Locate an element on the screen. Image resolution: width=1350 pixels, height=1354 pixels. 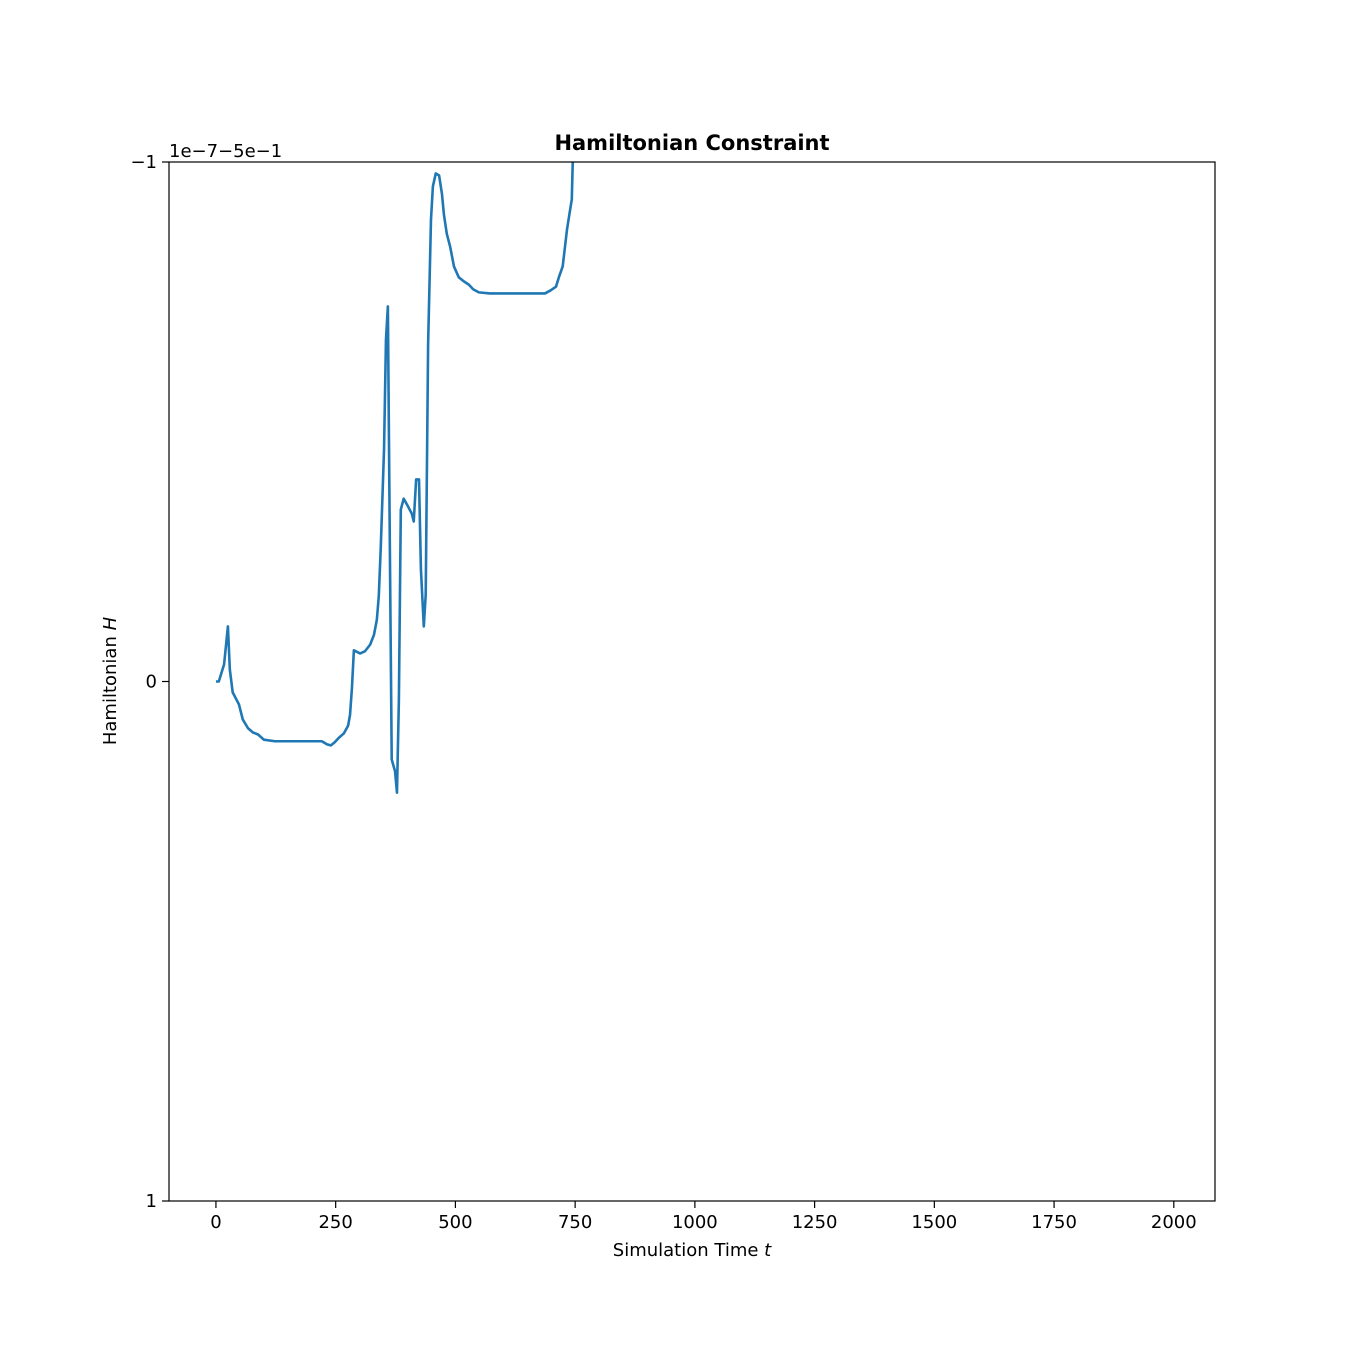
y-axis-label: Hamiltonian H is located at coordinates (110, 680).